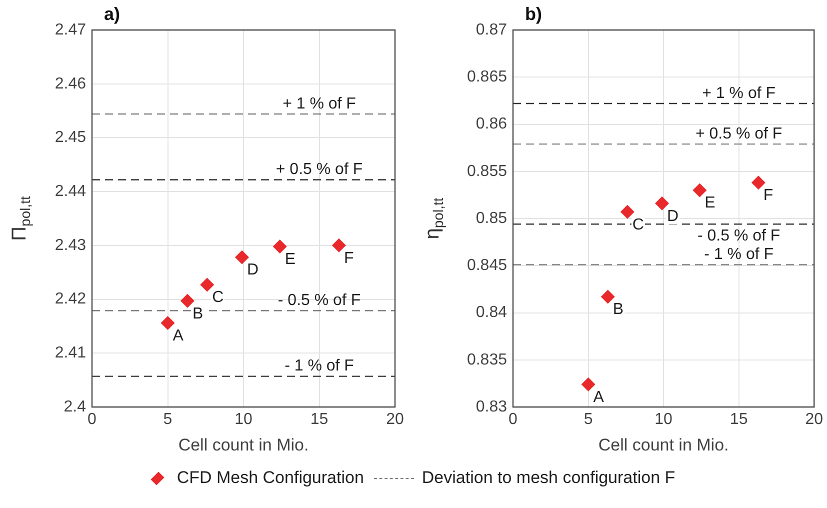 Image resolution: width=827 pixels, height=508 pixels. Describe the element at coordinates (492, 124) in the screenshot. I see `y-tick-label: 0.86` at that location.